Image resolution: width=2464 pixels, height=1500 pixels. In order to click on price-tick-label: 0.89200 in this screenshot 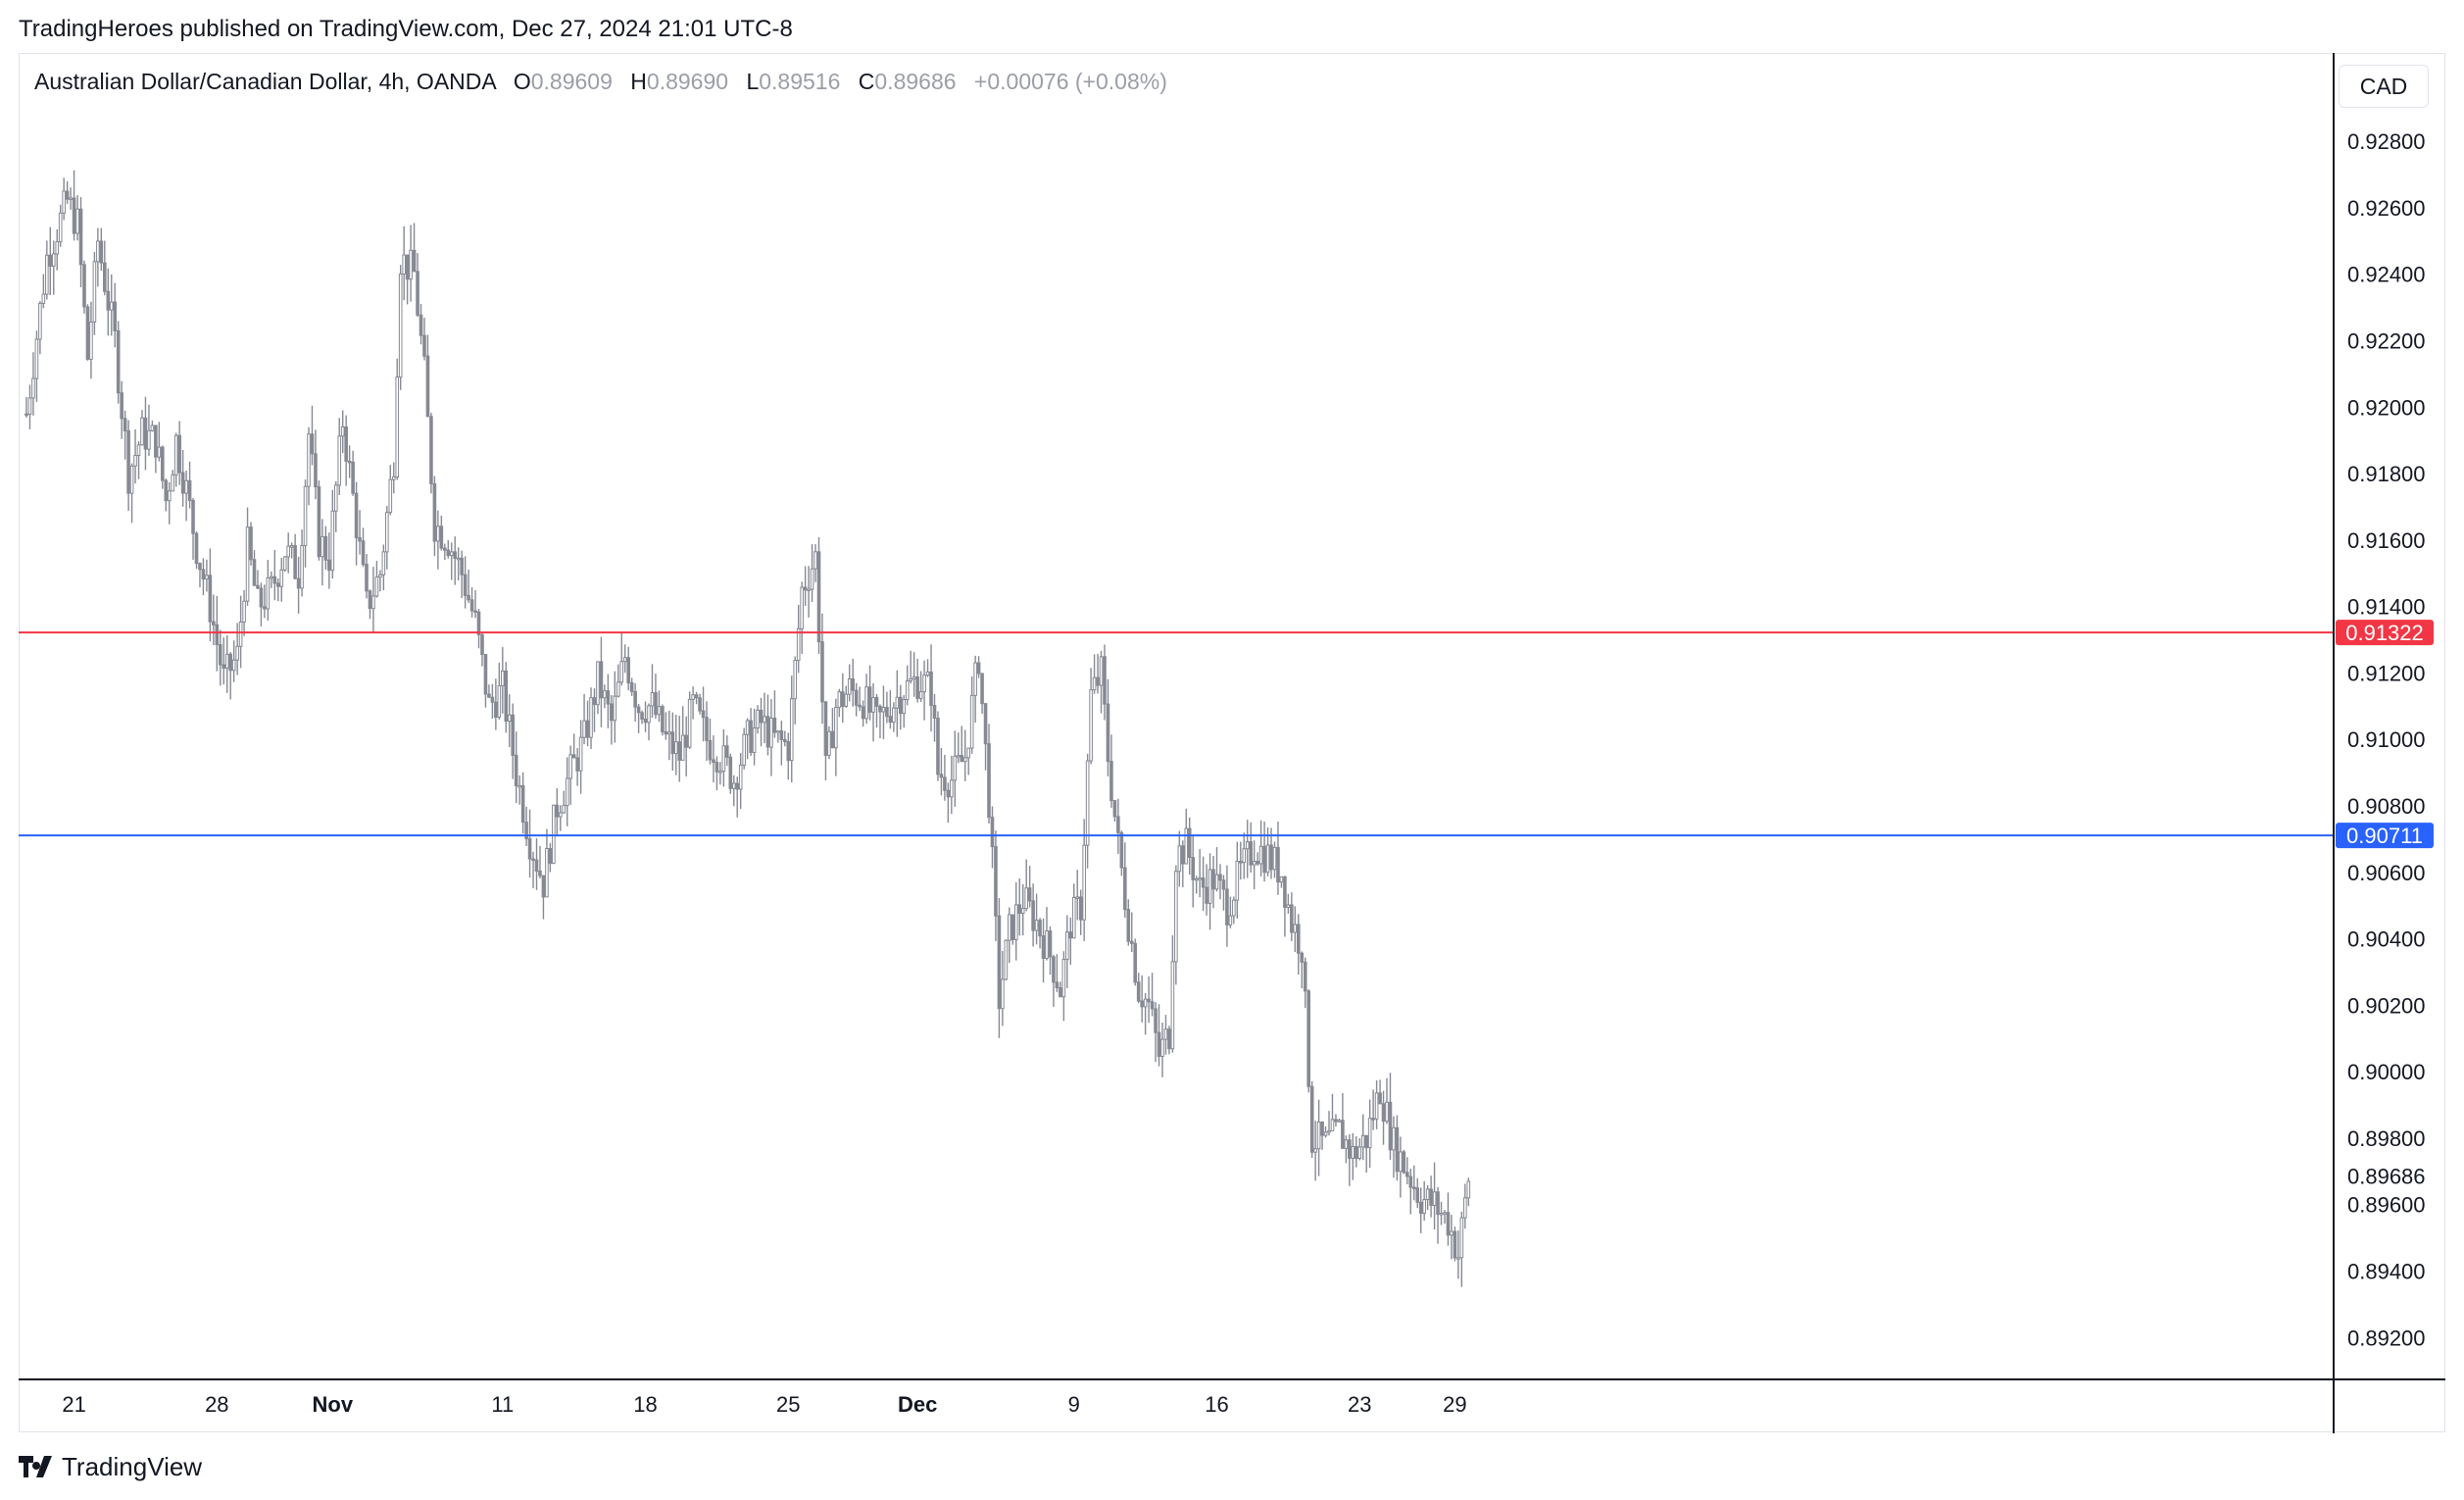, I will do `click(2387, 1337)`.